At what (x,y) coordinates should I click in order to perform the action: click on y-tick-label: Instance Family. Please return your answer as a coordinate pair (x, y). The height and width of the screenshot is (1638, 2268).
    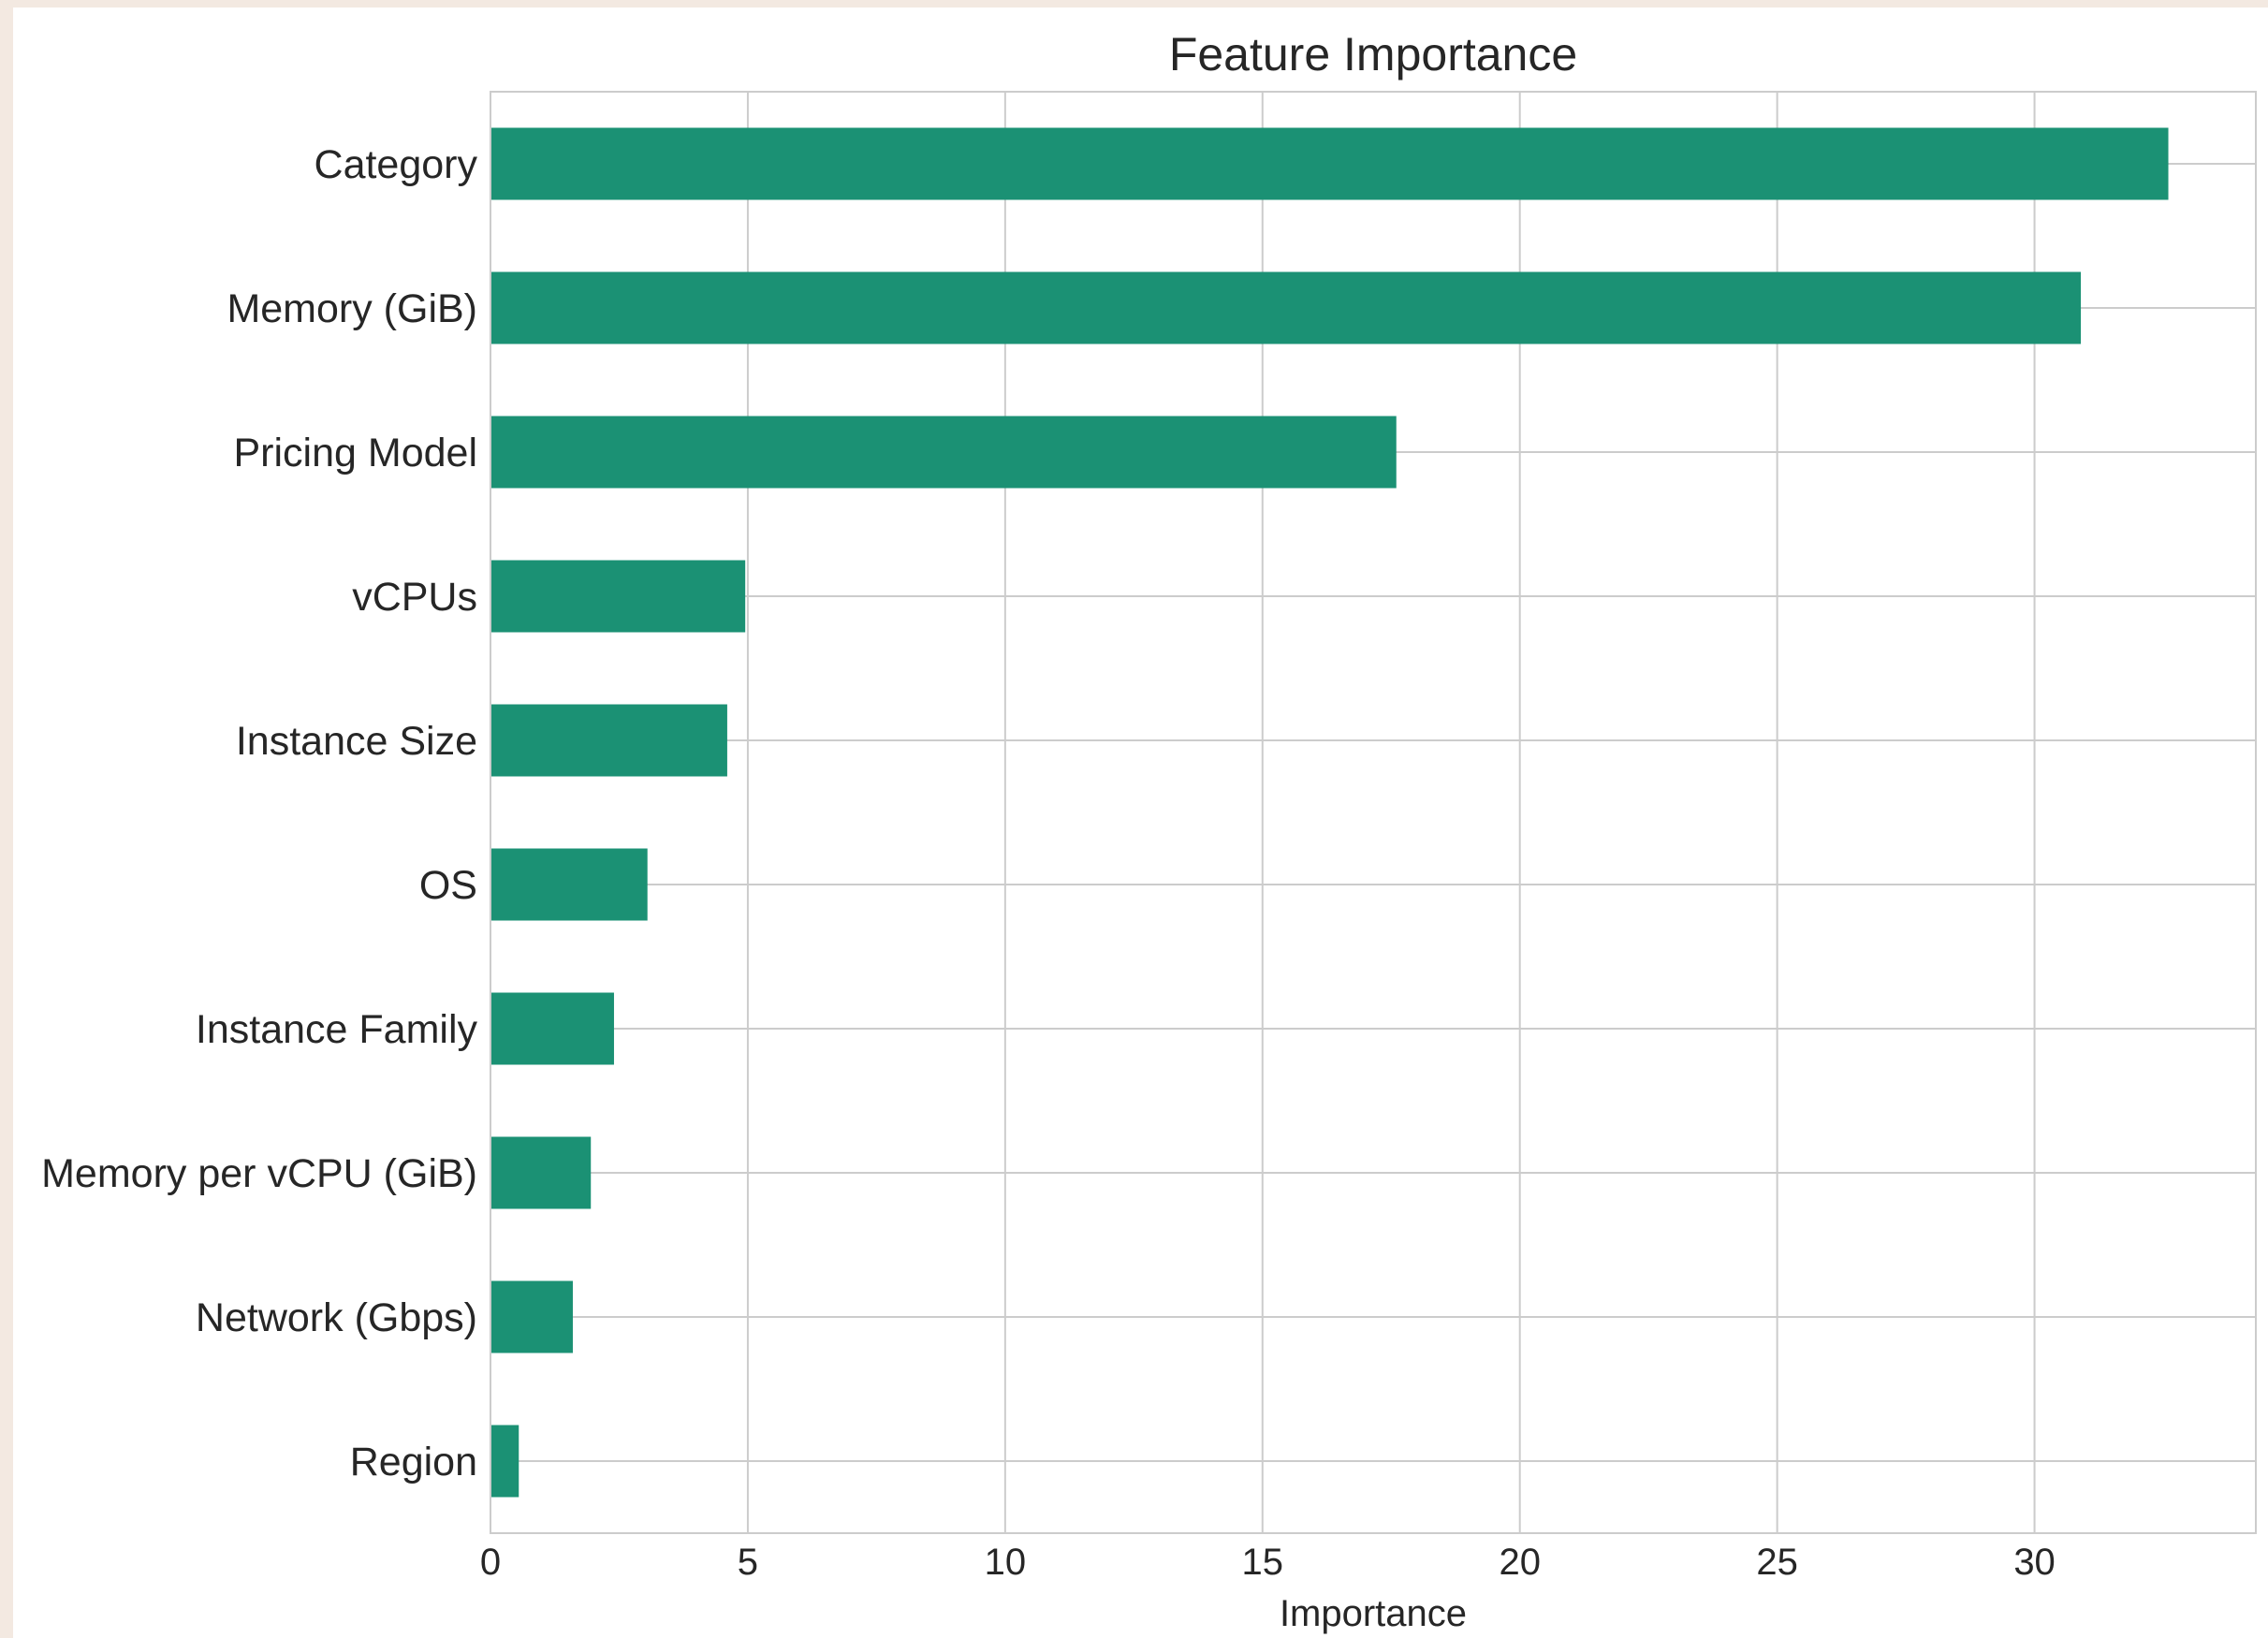
    Looking at the image, I should click on (337, 1029).